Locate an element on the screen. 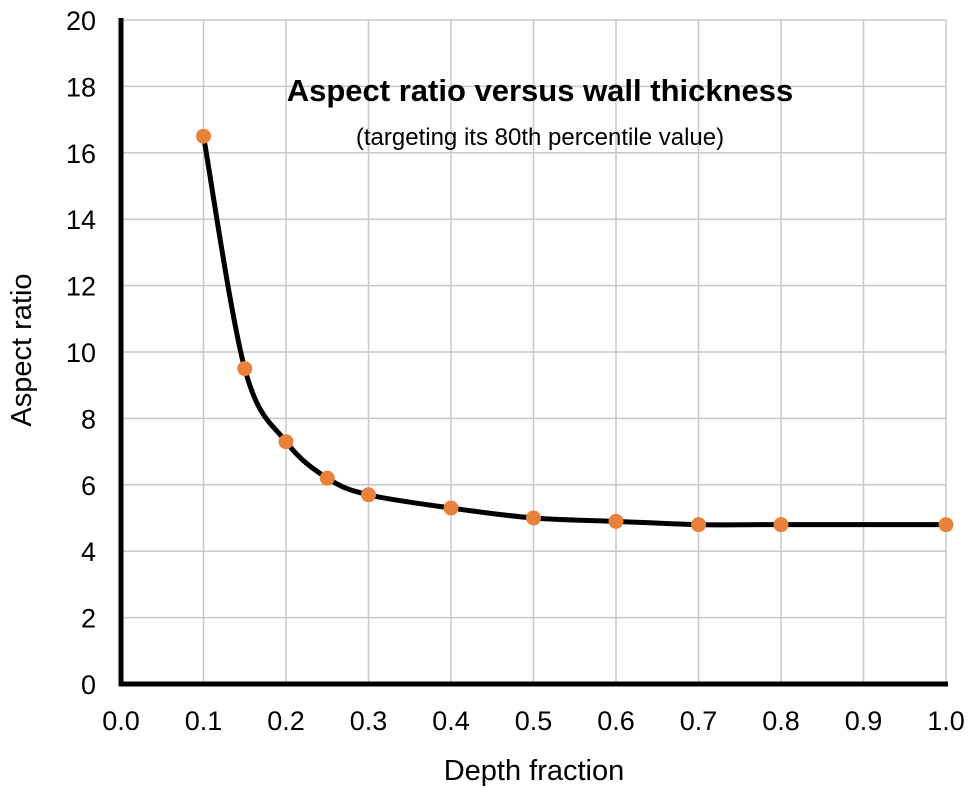 This screenshot has width=971, height=788. y-tick-label: 14 is located at coordinates (81, 220).